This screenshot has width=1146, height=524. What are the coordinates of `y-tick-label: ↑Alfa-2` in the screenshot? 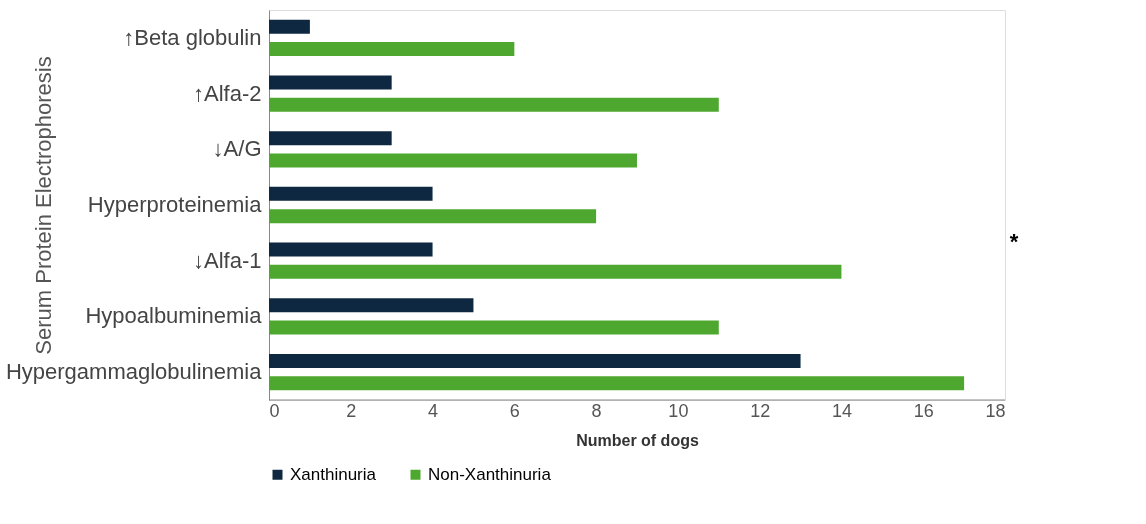 It's located at (227, 93).